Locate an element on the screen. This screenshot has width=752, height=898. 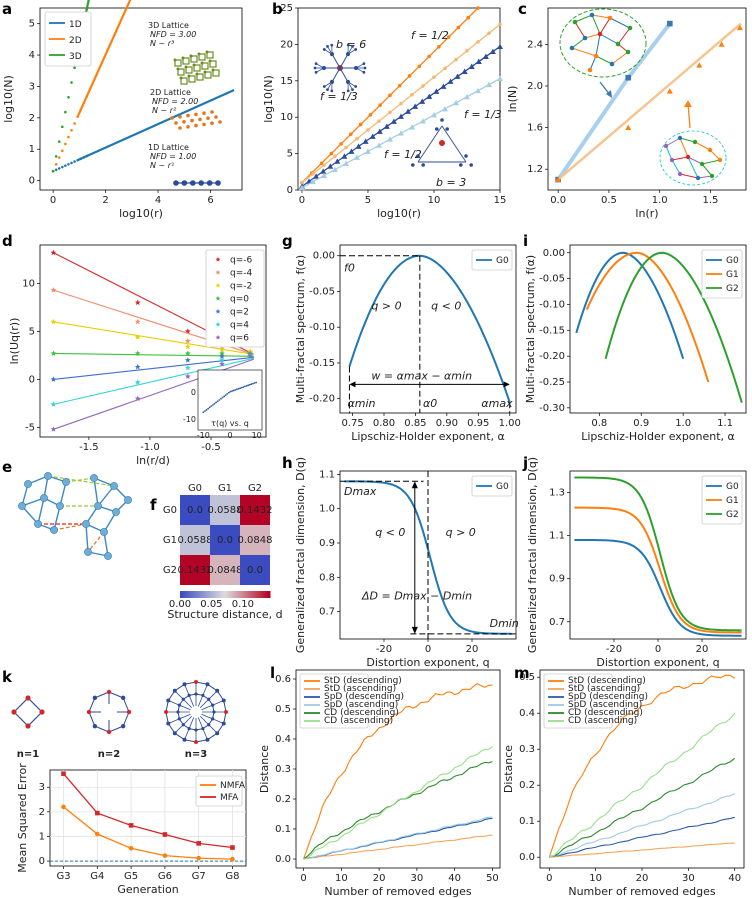
legend-label: SpD (descending) is located at coordinates (364, 697).